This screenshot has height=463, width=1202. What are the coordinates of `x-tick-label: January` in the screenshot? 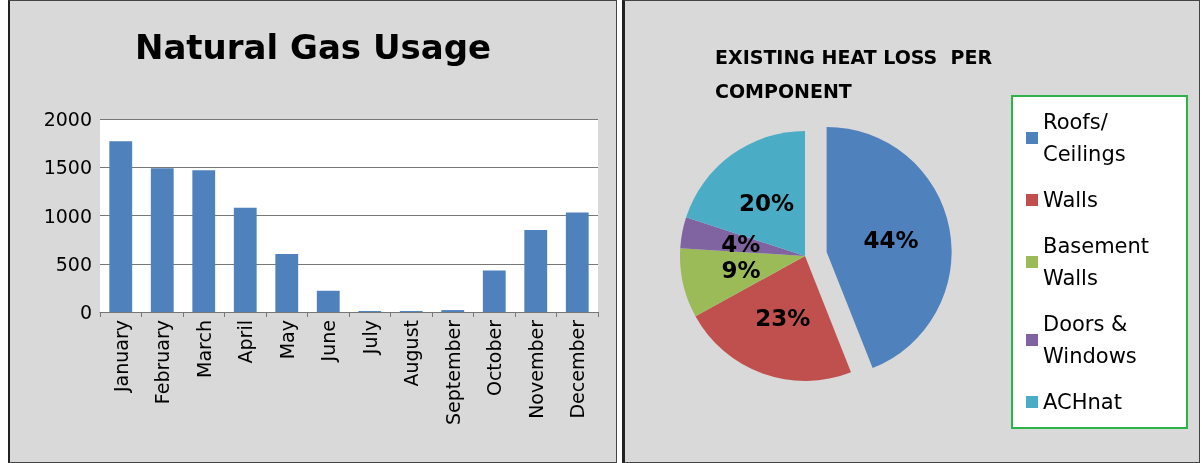 It's located at (120, 357).